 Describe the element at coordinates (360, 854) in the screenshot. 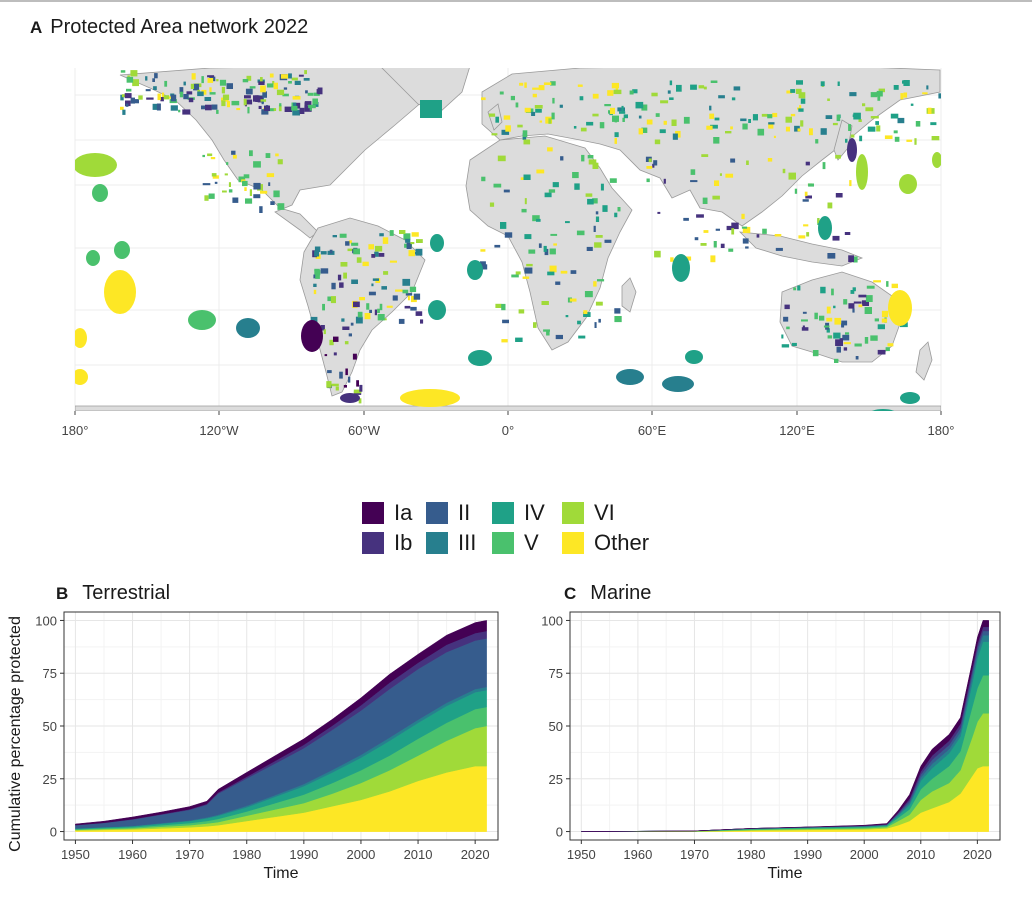

I see `x-tick-label: 2000` at that location.